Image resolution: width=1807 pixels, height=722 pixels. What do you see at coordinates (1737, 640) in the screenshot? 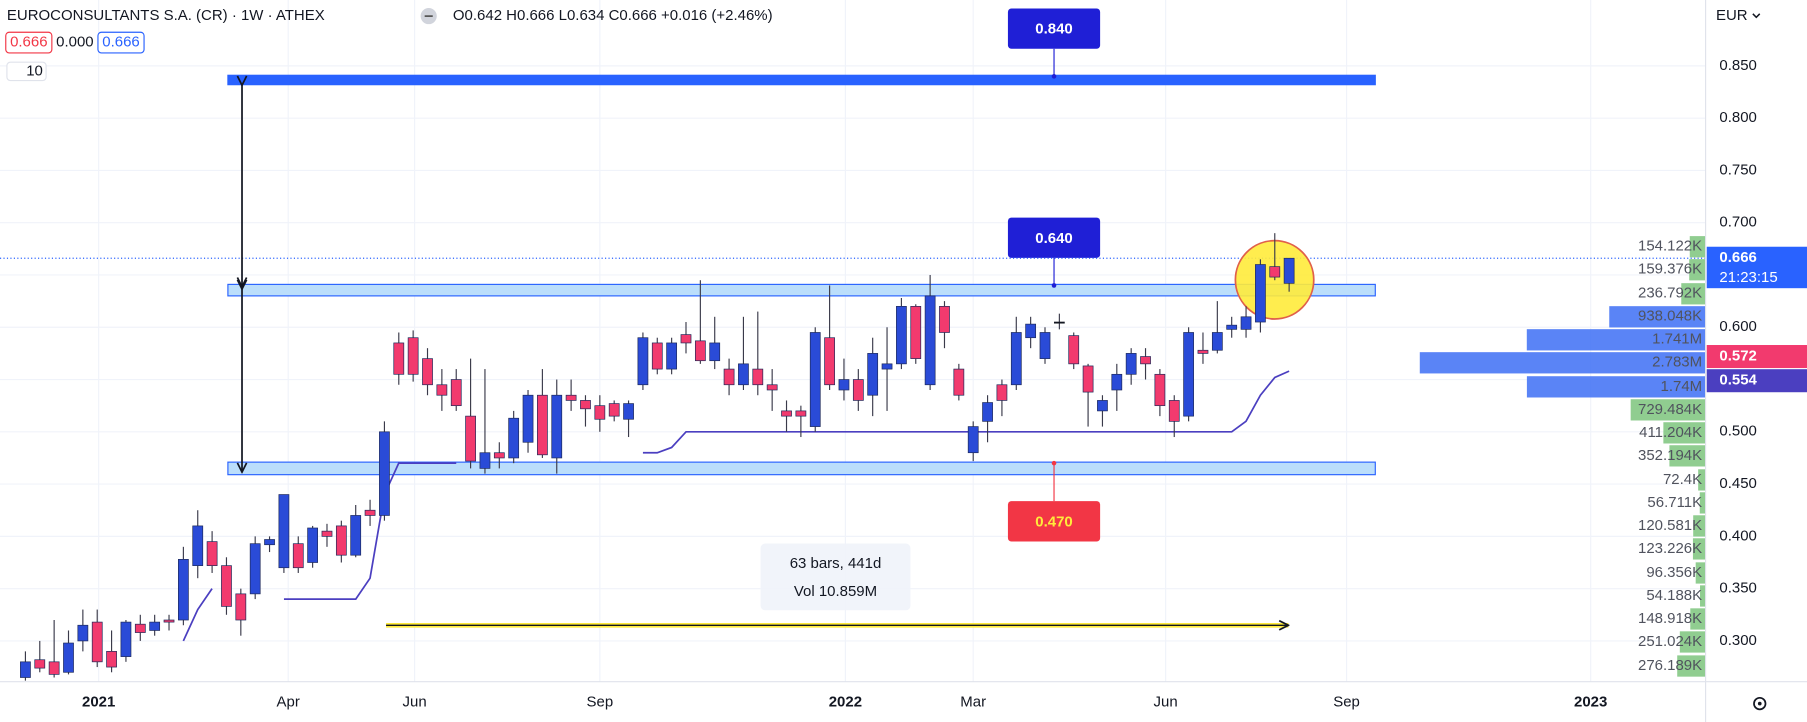
I see `y-tick-label: 0.300` at bounding box center [1737, 640].